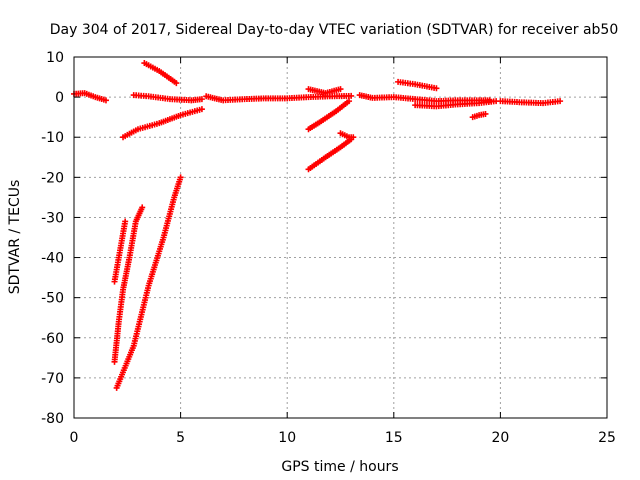 The image size is (640, 480). What do you see at coordinates (15, 237) in the screenshot?
I see `y-axis-label: SDTVAR / TECUs` at bounding box center [15, 237].